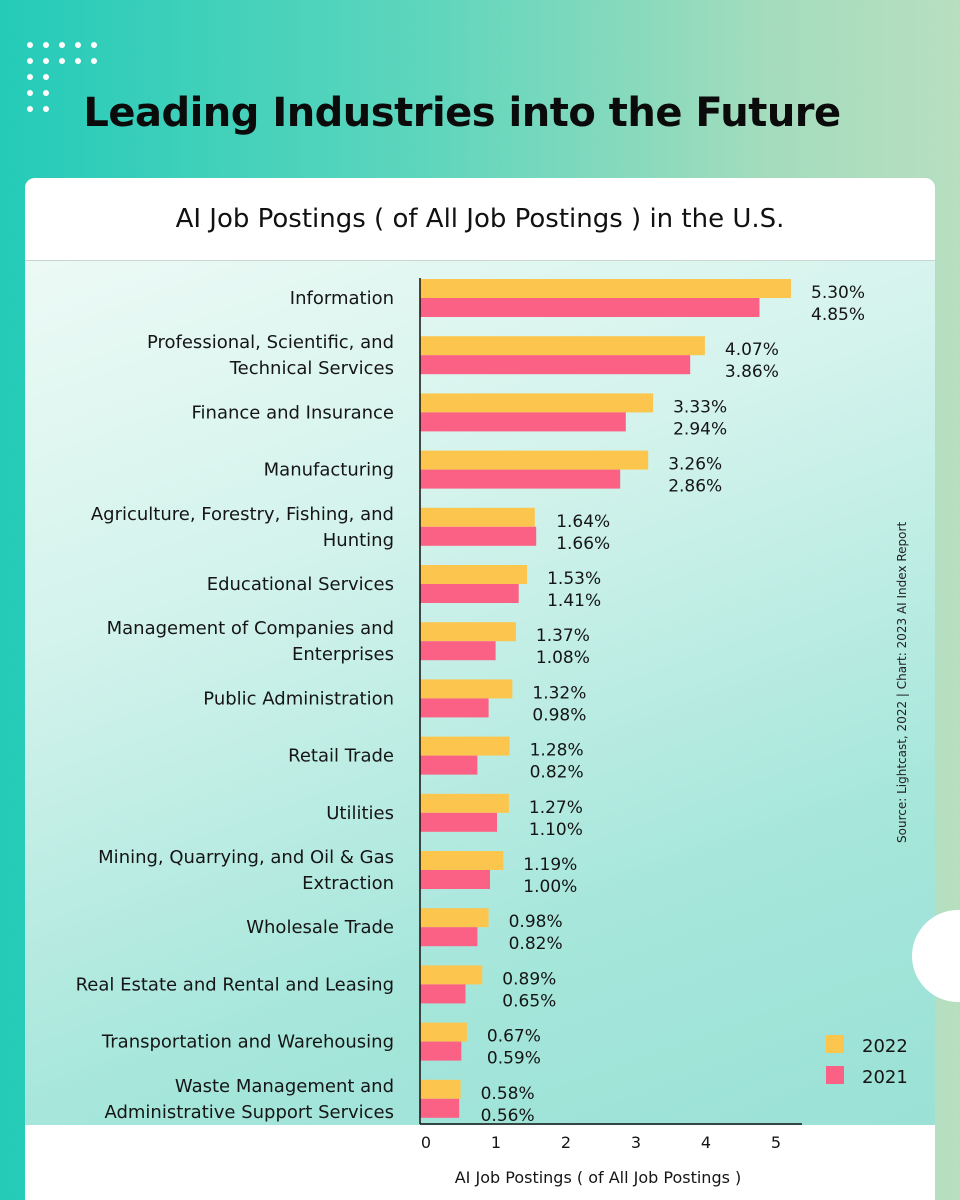 This screenshot has width=960, height=1200. Describe the element at coordinates (700, 407) in the screenshot. I see `value-label-2022-2: 3.33%` at that location.